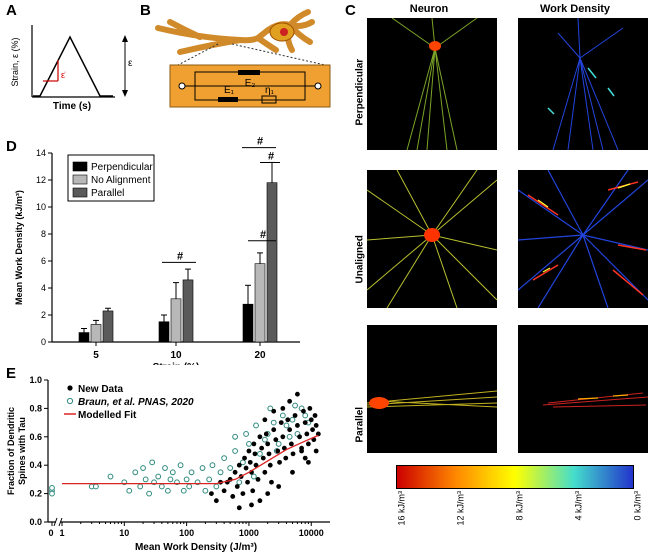 The height and width of the screenshot is (554, 664). What do you see at coordinates (122, 167) in the screenshot?
I see `legend-label: Perpendicular` at bounding box center [122, 167].